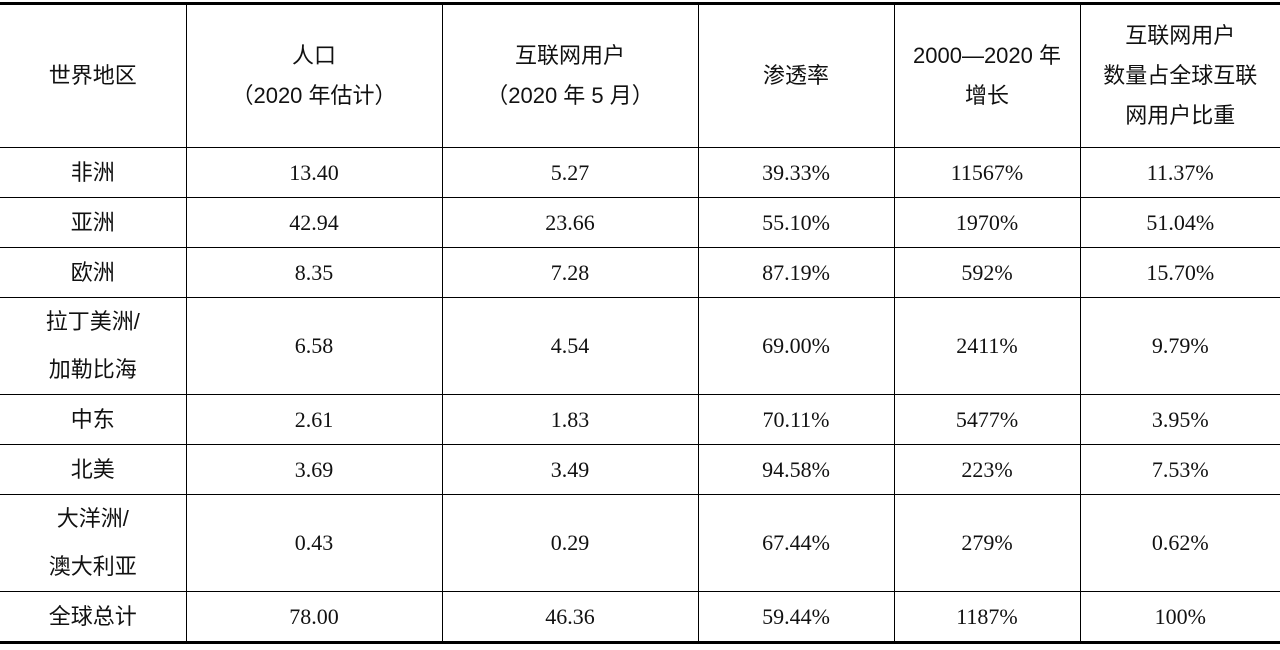 The height and width of the screenshot is (650, 1280). Describe the element at coordinates (987, 346) in the screenshot. I see `growth-cell: 2411%` at that location.